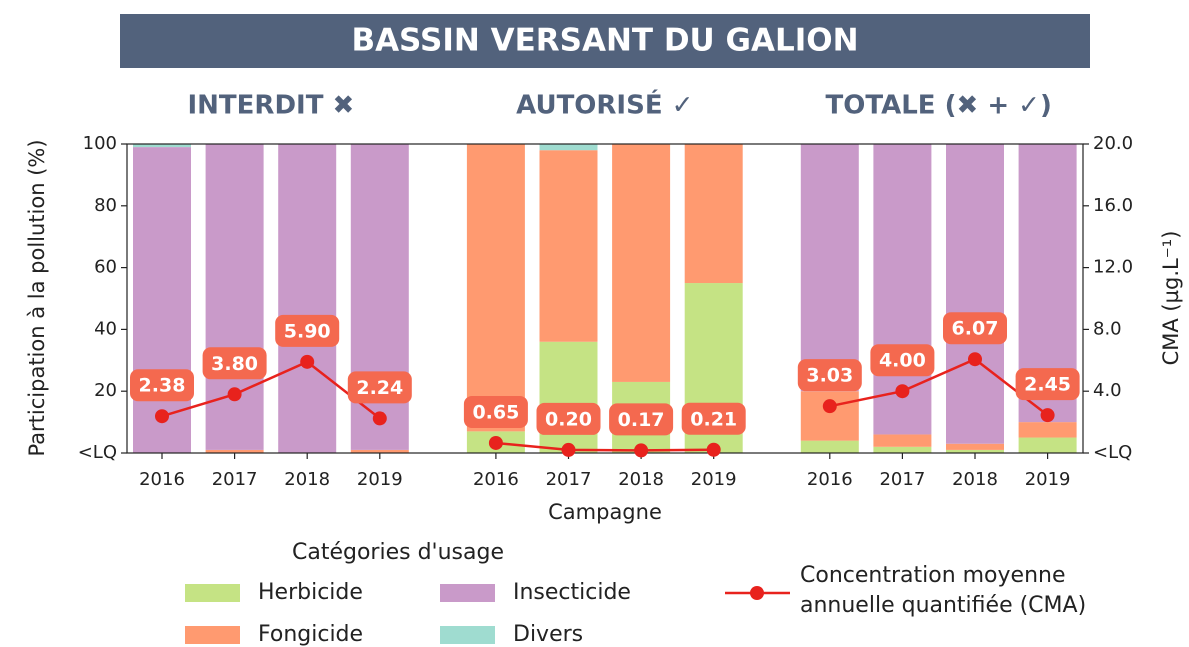 The width and height of the screenshot is (1189, 647). I want to click on y-tick-label: <LQ, so click(97, 452).